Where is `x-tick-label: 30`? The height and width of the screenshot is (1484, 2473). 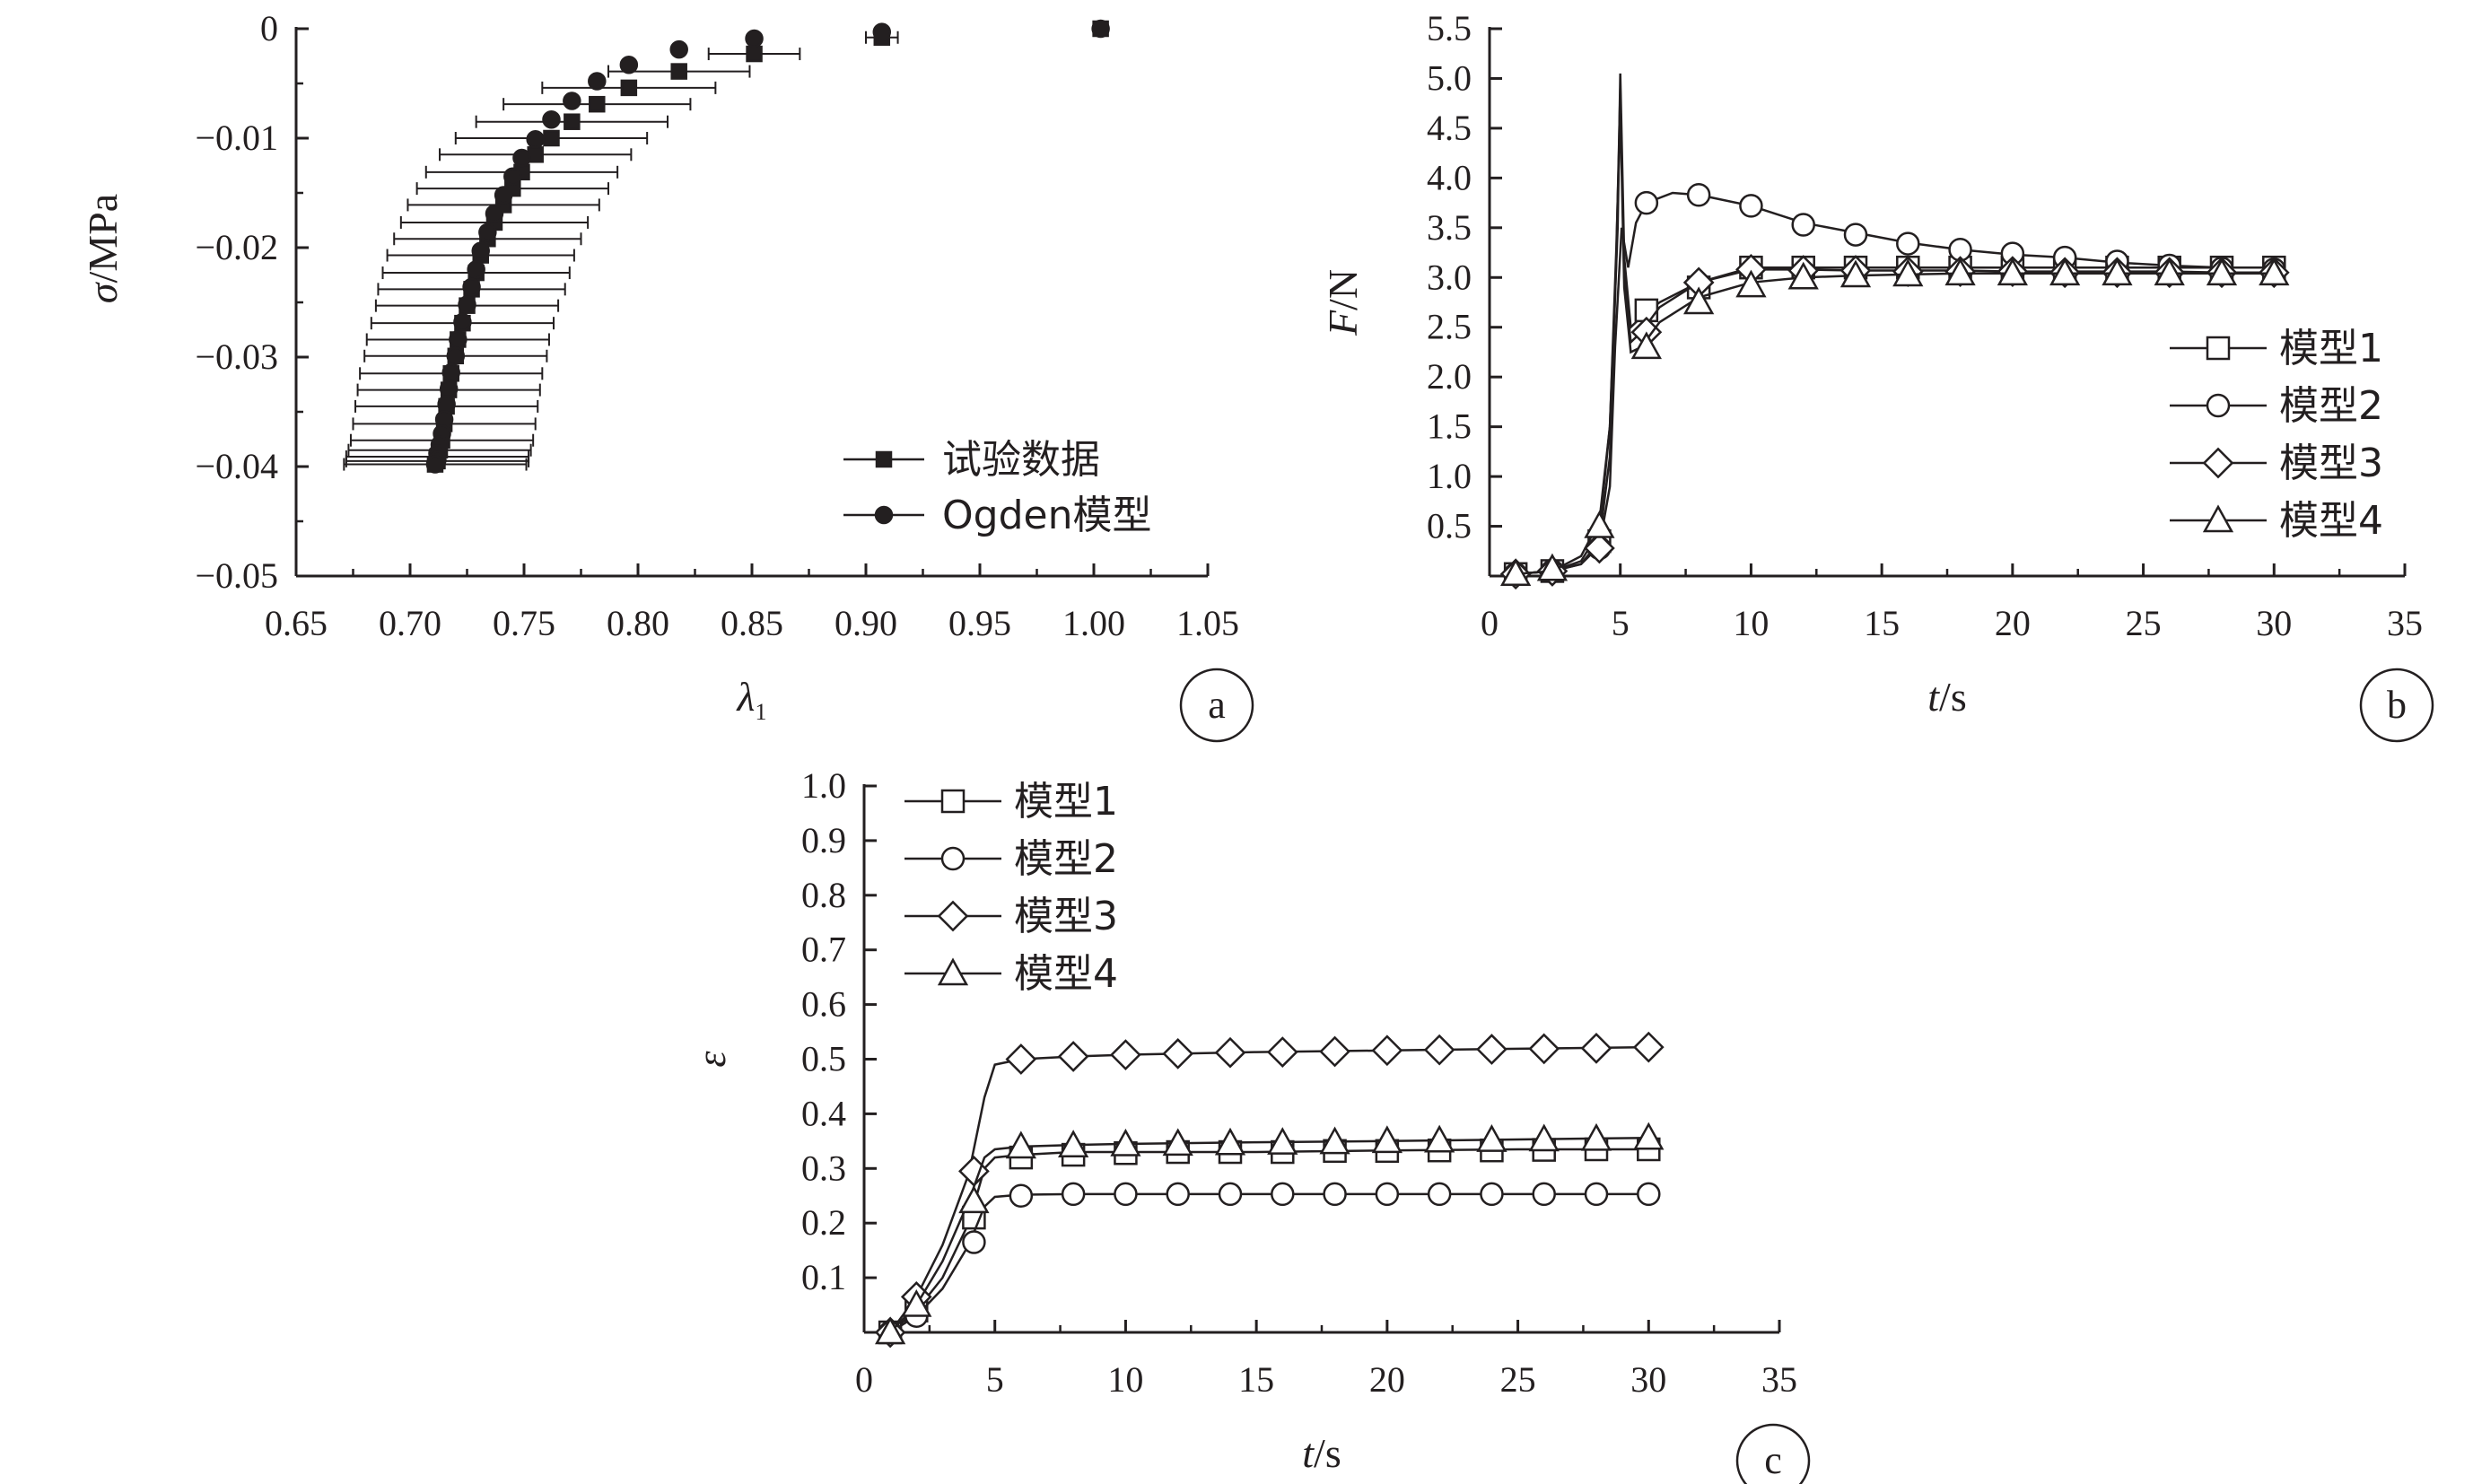 x-tick-label: 30 is located at coordinates (1648, 1379).